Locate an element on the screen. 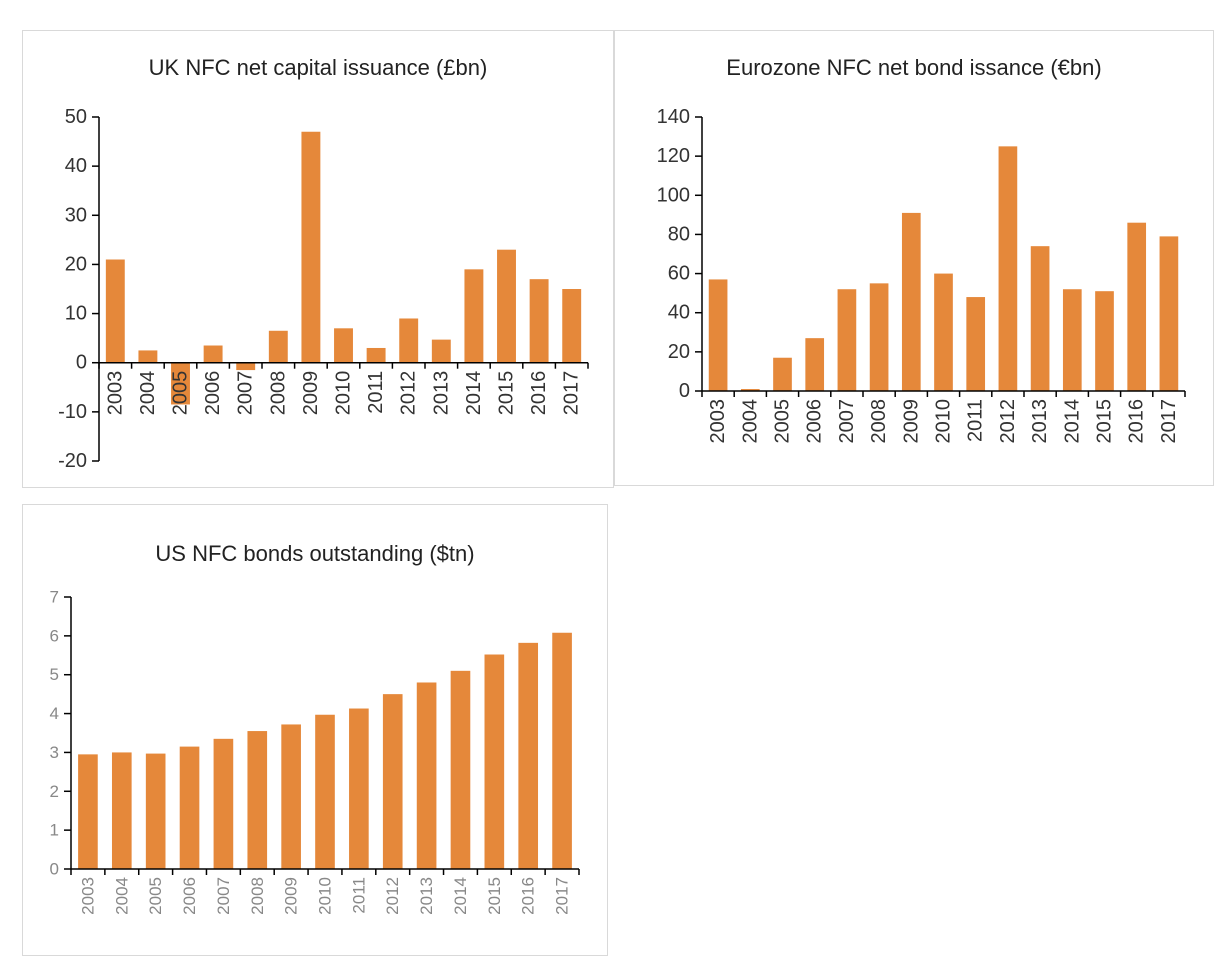 The height and width of the screenshot is (972, 1228). uk-x-tick-label: 2014 is located at coordinates (474, 393).